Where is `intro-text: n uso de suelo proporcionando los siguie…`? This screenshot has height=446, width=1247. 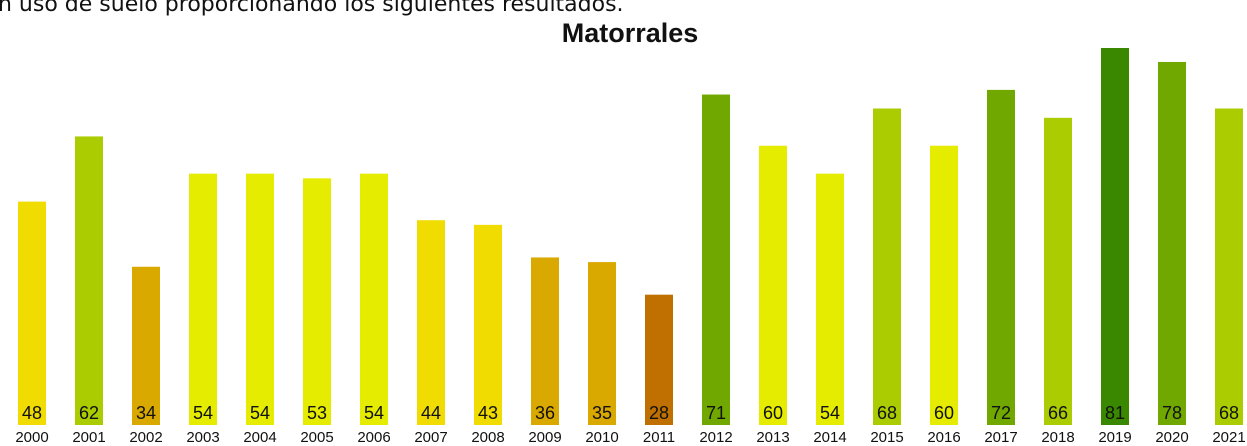 intro-text: n uso de suelo proporcionando los siguie… is located at coordinates (312, 8).